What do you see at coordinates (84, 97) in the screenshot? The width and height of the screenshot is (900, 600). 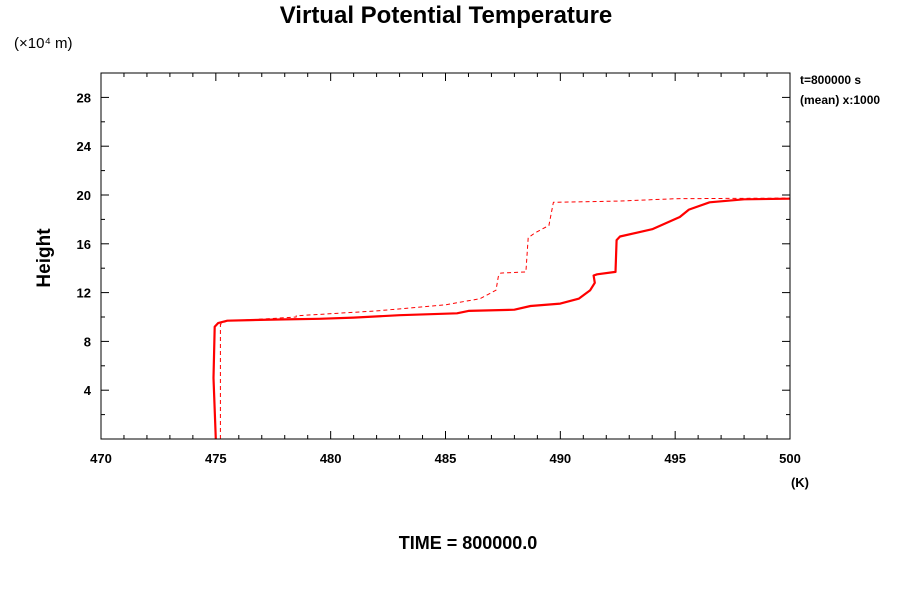 I see `y-tick-label: 28` at bounding box center [84, 97].